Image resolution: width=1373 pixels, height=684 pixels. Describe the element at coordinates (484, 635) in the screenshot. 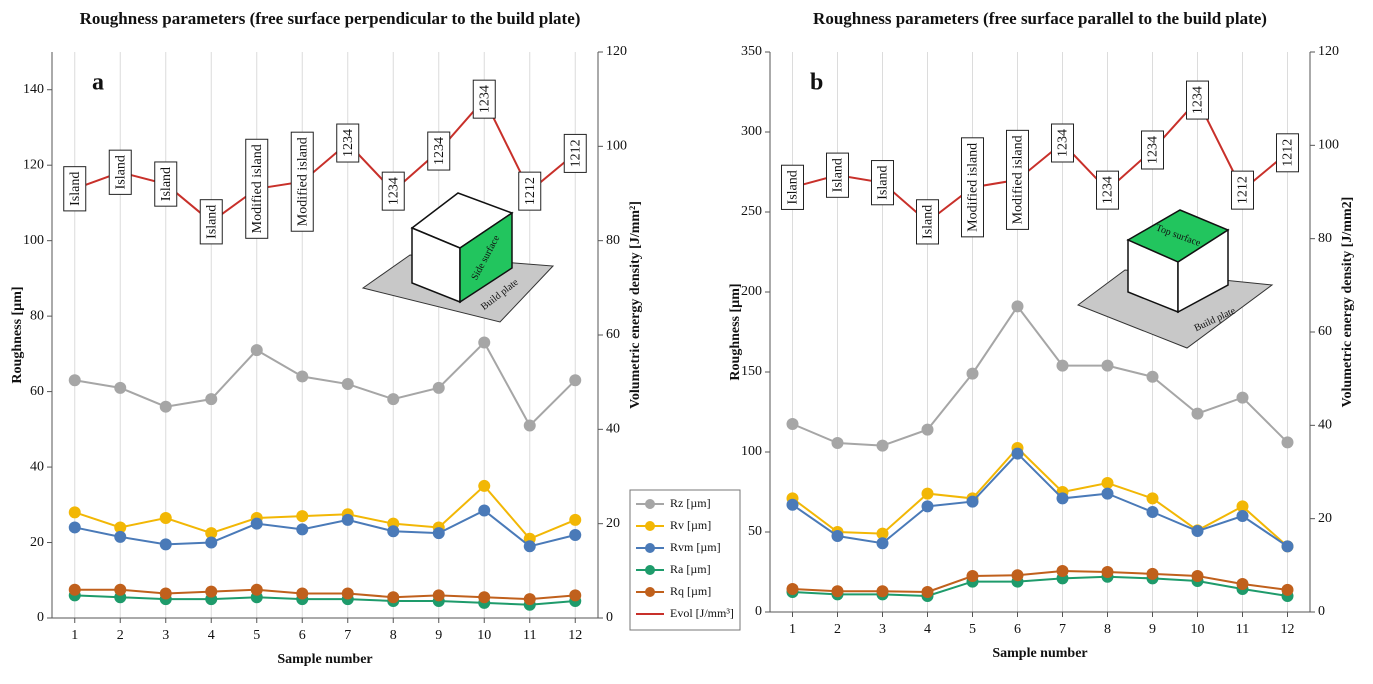

I see `x-tick-label: 10` at that location.